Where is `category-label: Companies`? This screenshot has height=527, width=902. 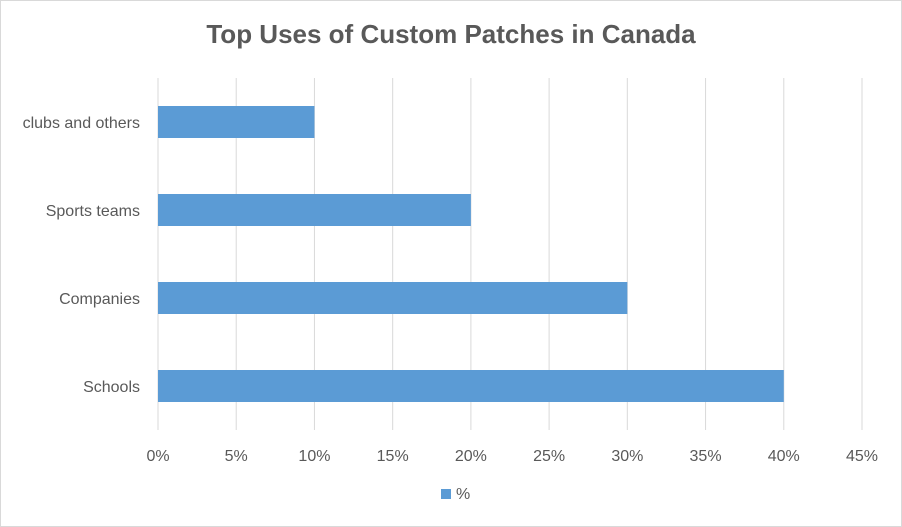 category-label: Companies is located at coordinates (99, 299).